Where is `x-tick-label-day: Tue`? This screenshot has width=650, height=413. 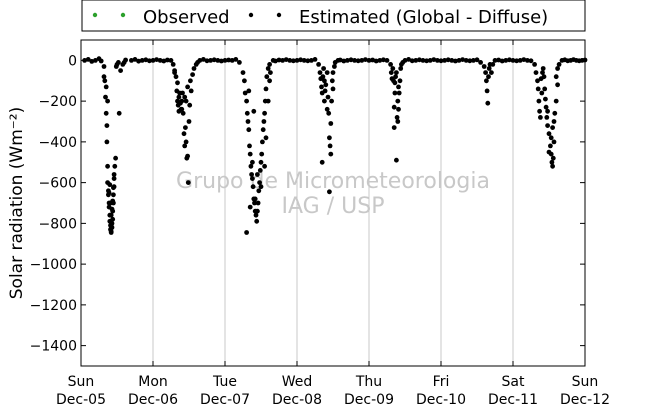 x-tick-label-day: Tue is located at coordinates (224, 382).